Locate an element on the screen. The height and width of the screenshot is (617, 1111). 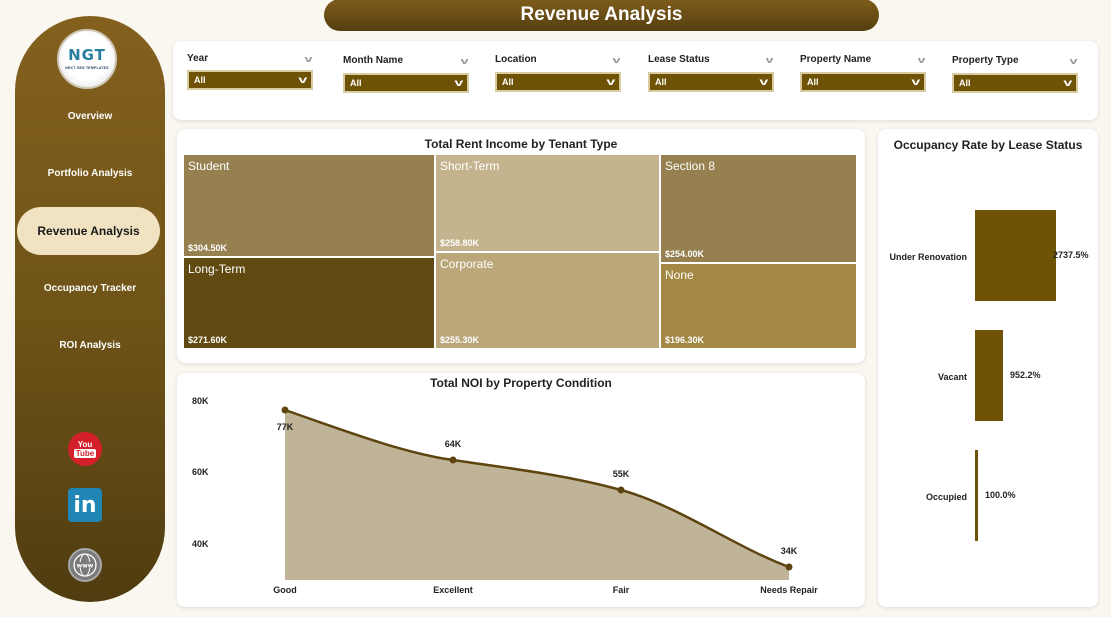
property-name-filter: Property Name v All v is located at coordinates (863, 72).